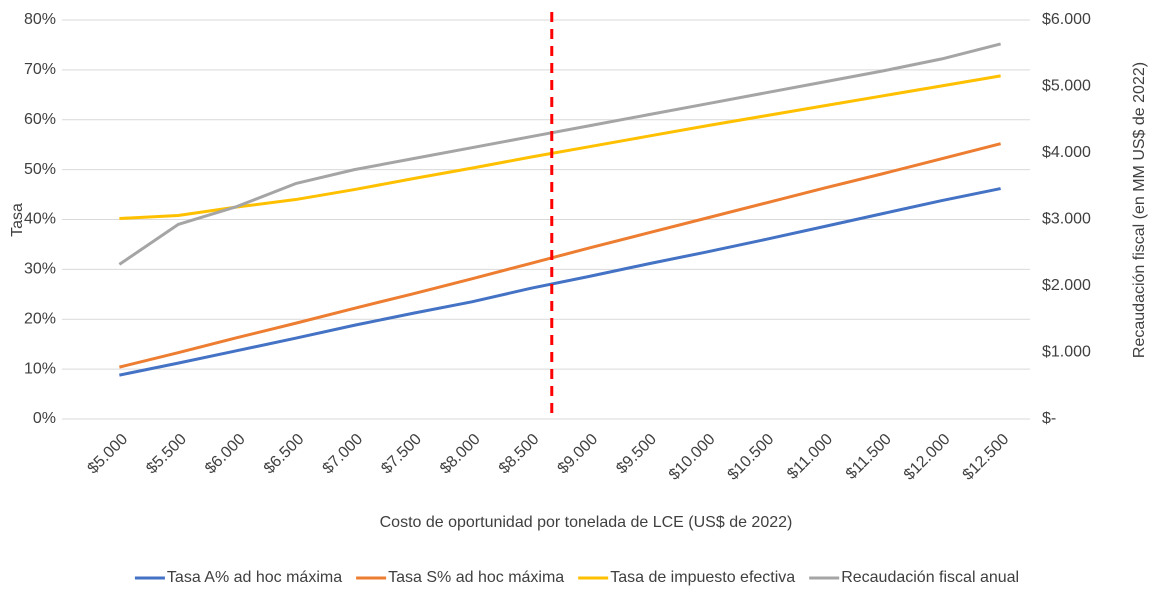  I want to click on y2-tick-label: $-, so click(1049, 418).